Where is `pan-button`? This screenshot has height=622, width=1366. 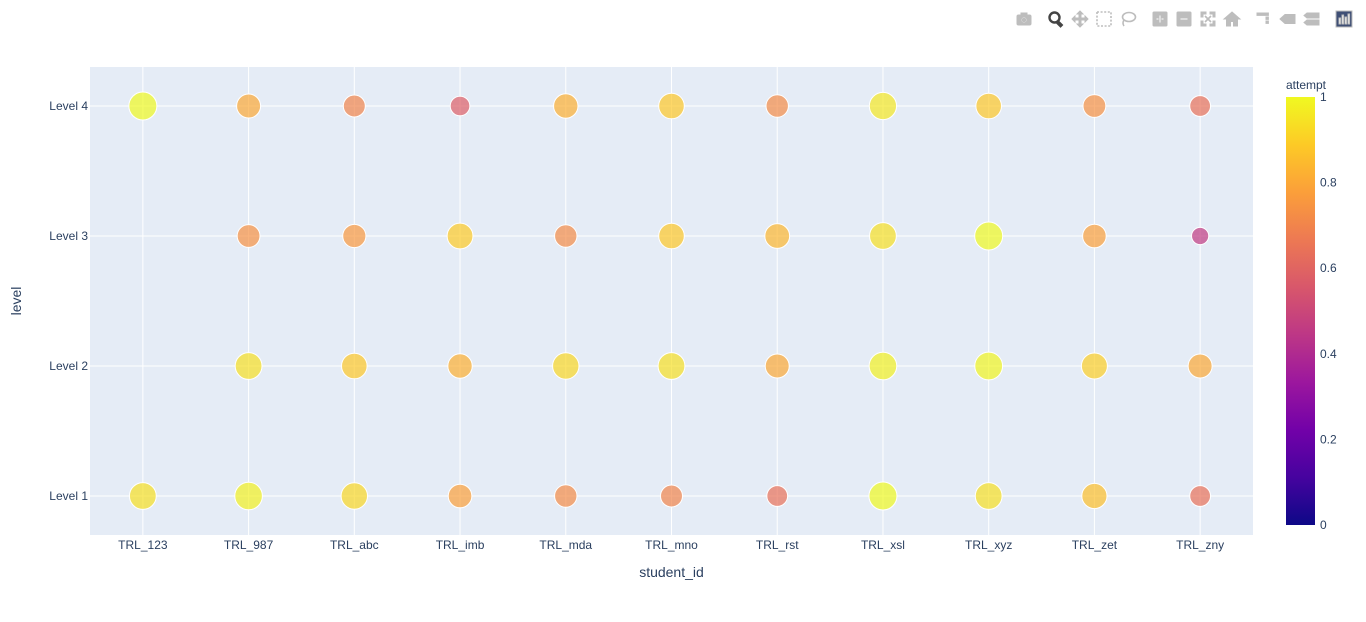 pan-button is located at coordinates (1080, 19).